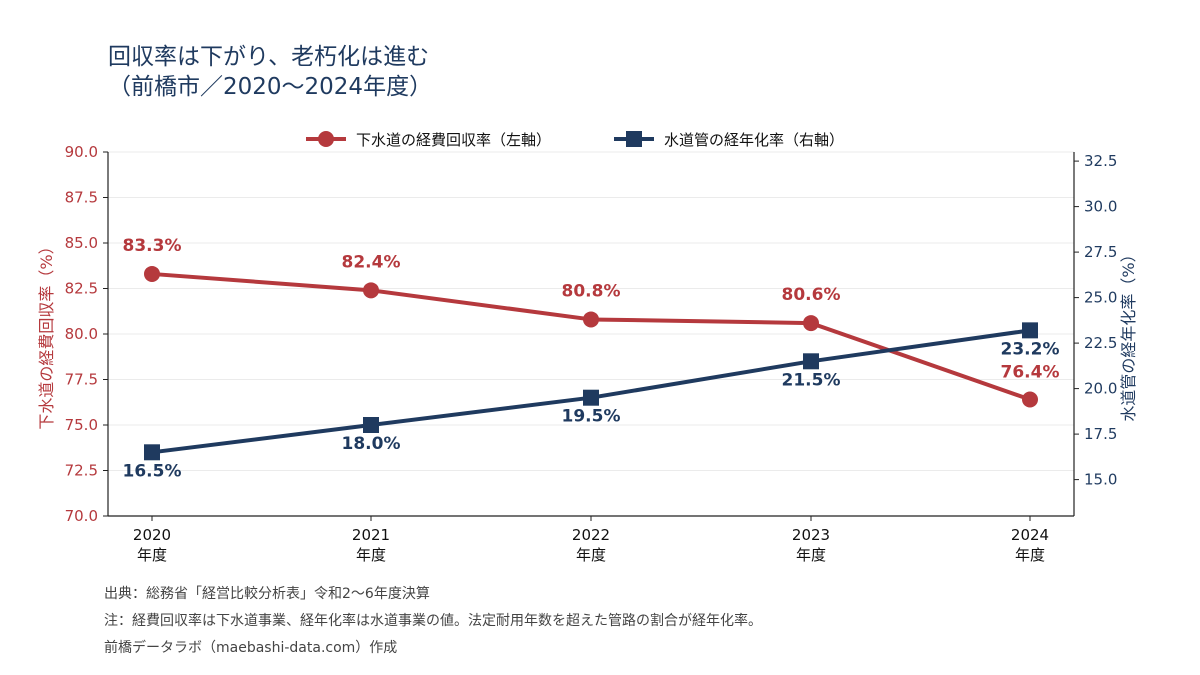 The image size is (1200, 675). Describe the element at coordinates (1100, 161) in the screenshot. I see `right-tick-label: 32.5` at that location.